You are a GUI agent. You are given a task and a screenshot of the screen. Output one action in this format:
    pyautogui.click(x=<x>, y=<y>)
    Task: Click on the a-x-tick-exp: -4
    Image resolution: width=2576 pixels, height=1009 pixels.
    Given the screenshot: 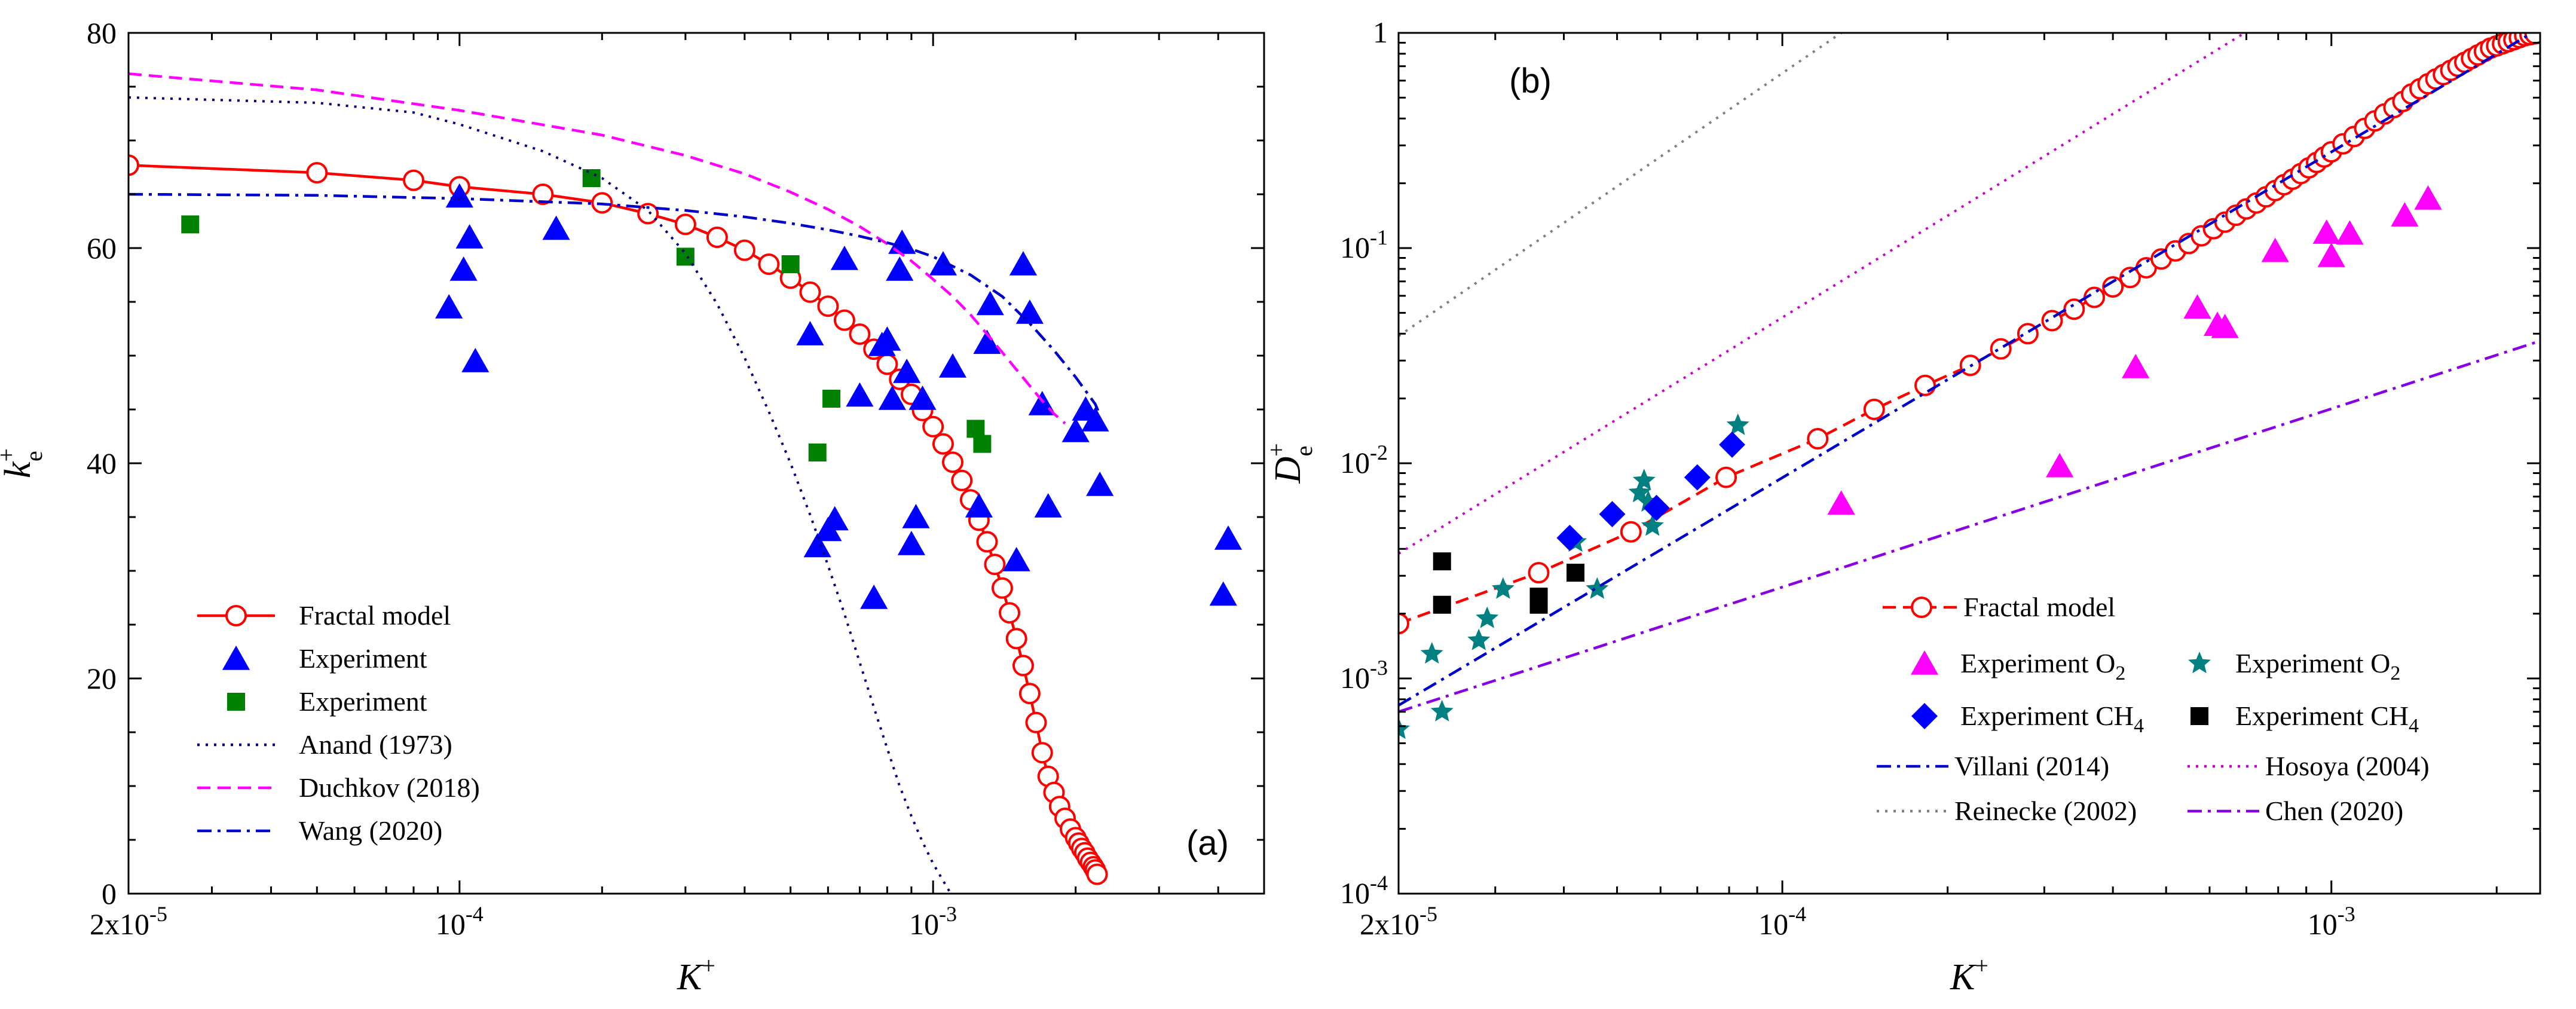 What is the action you would take?
    pyautogui.click(x=475, y=914)
    